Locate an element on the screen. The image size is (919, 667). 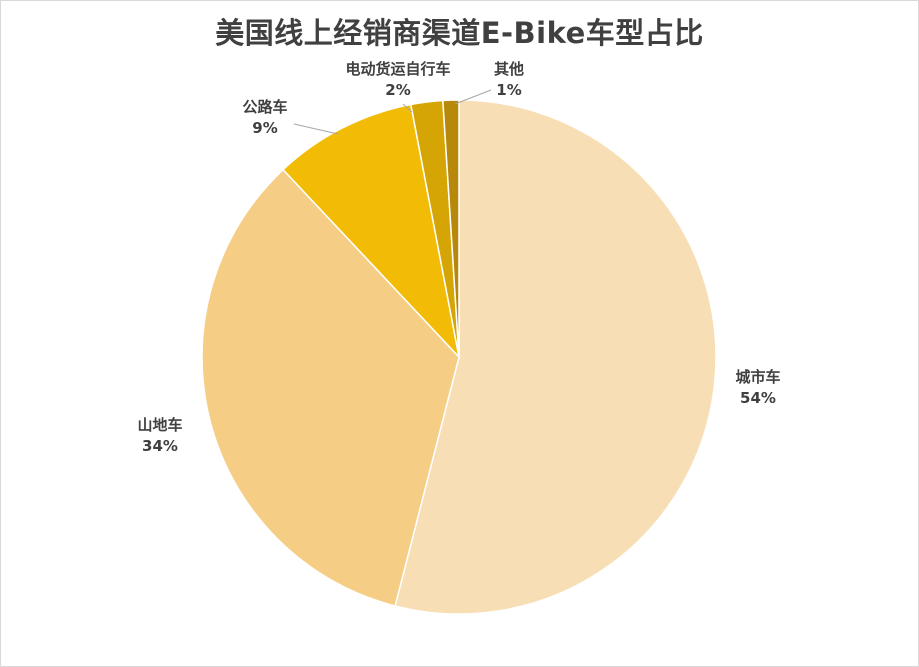
leader-lines is located at coordinates (392, 112).